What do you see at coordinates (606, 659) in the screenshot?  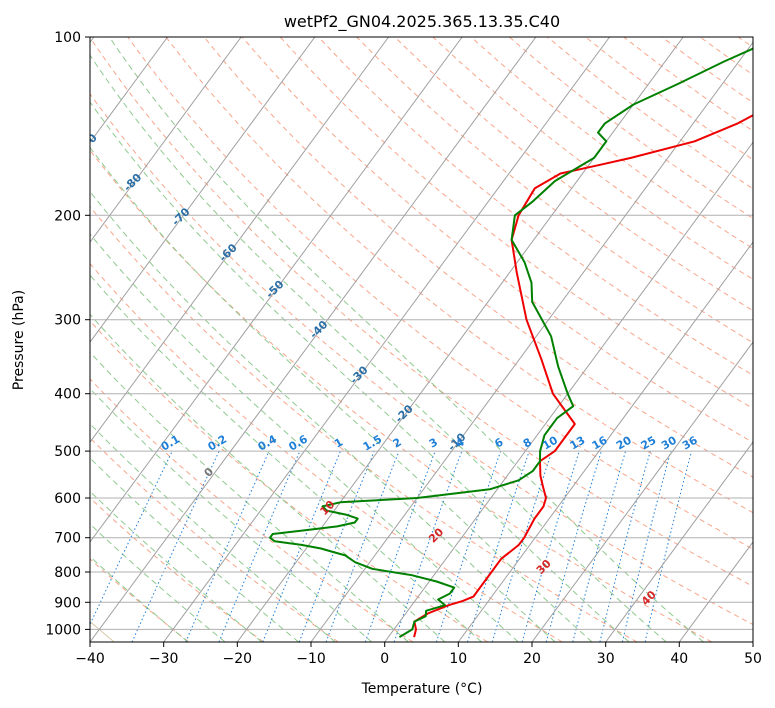 I see `x-tick-label: 30` at bounding box center [606, 659].